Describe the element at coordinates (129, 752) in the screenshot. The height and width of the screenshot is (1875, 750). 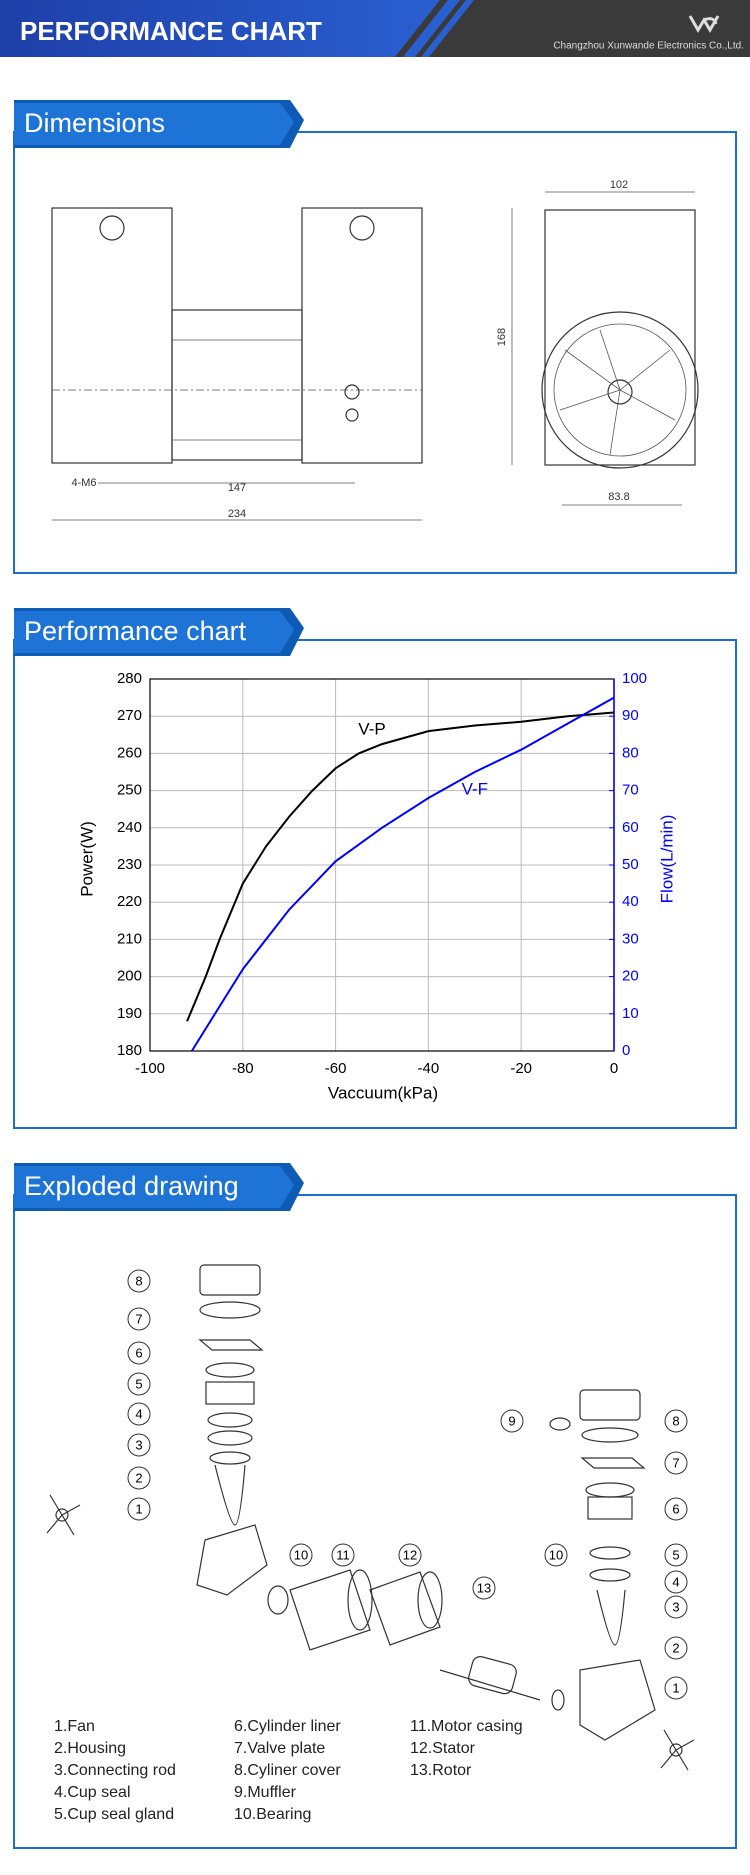
I see `y-tick-label: 260` at that location.